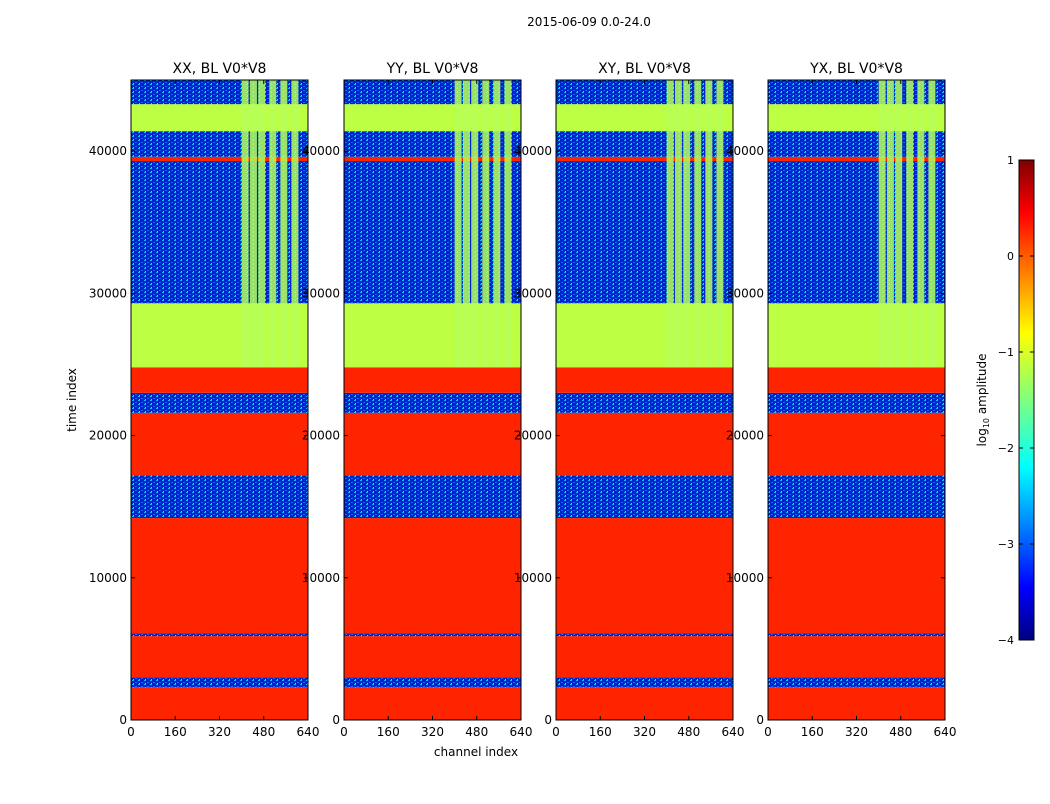  Describe the element at coordinates (432, 69) in the screenshot. I see `panel-title: YY, BL V0*V8` at that location.